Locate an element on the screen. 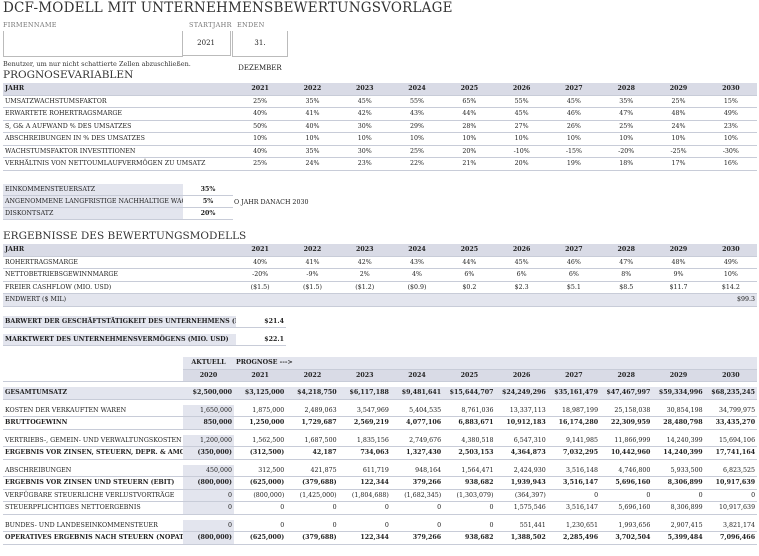 The height and width of the screenshot is (556, 759). value-cell: 27% is located at coordinates (521, 126).